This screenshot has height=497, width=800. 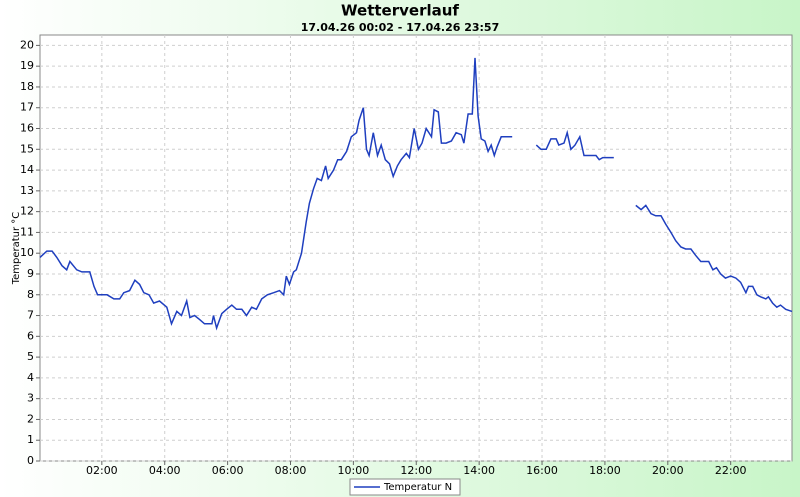 I want to click on x-tick-label: 12:00, so click(x=416, y=470).